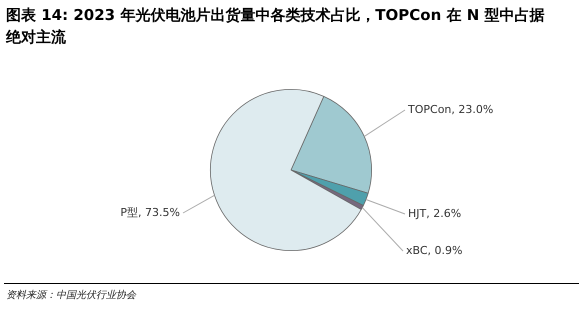  What do you see at coordinates (435, 213) in the screenshot?
I see `slice-label: HJT, 2.6%` at bounding box center [435, 213].